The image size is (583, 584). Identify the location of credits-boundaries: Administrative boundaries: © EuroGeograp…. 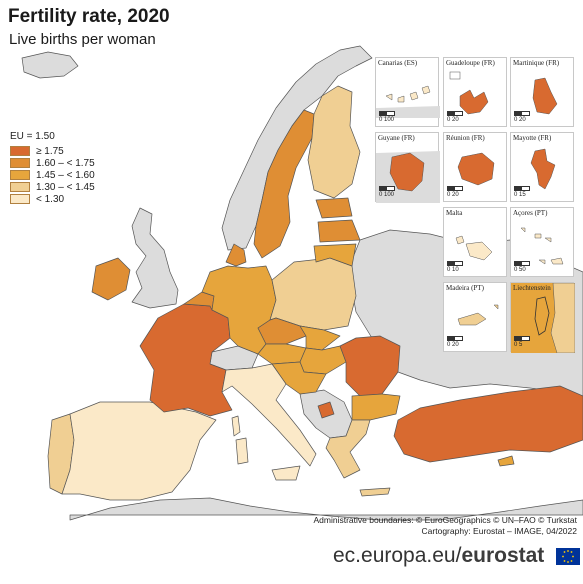
(445, 520).